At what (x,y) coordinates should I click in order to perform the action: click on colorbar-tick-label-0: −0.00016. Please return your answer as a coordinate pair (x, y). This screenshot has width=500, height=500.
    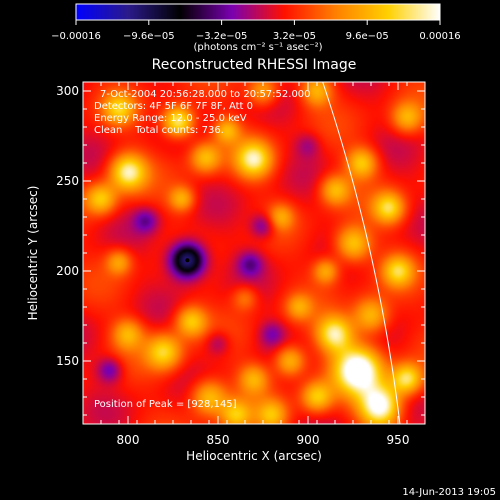
    Looking at the image, I should click on (76, 36).